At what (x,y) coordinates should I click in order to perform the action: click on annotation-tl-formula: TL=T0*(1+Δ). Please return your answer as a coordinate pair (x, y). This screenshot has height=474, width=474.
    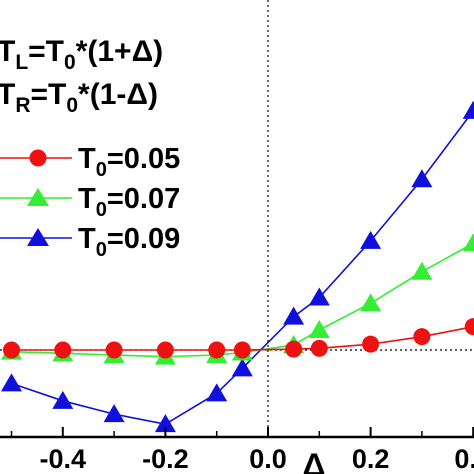
    Looking at the image, I should click on (81, 54).